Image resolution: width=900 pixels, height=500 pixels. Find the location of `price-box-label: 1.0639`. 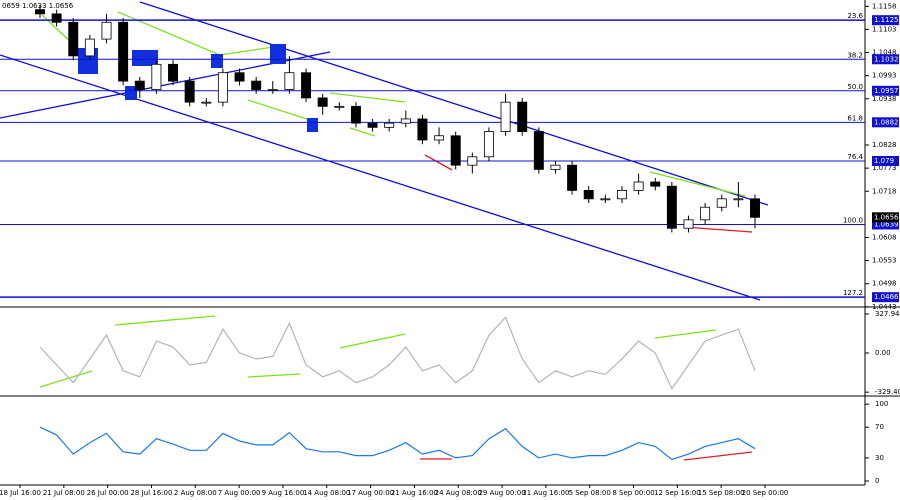

price-box-label: 1.0639 is located at coordinates (886, 224).